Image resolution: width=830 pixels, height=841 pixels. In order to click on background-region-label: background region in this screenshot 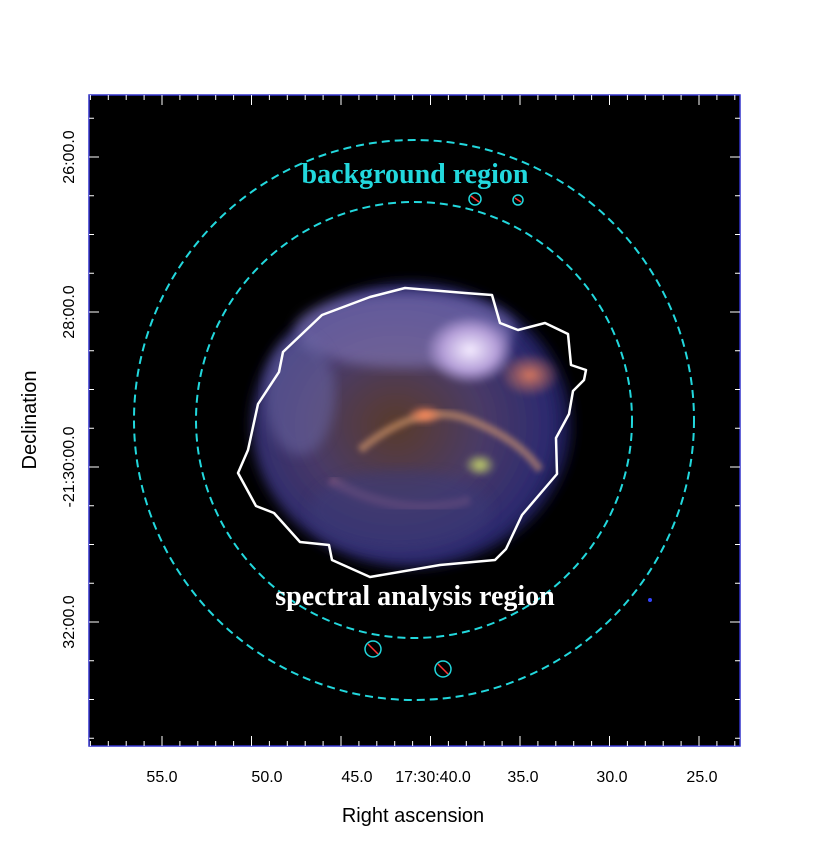, I will do `click(415, 174)`.